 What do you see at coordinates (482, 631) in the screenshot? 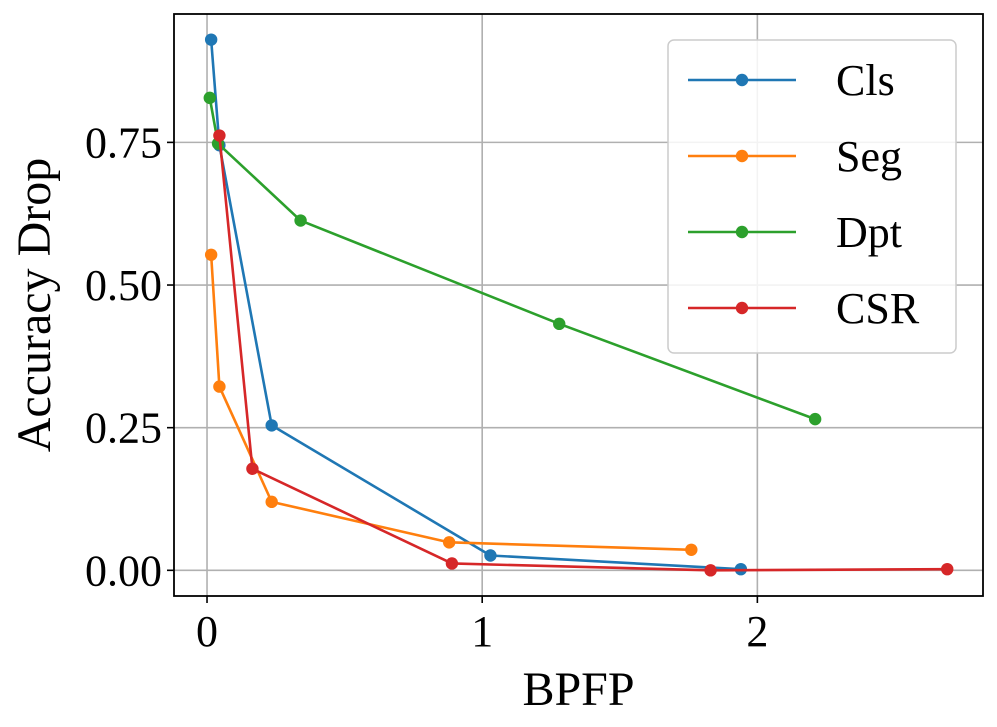
I see `x-tick-label: 1` at bounding box center [482, 631].